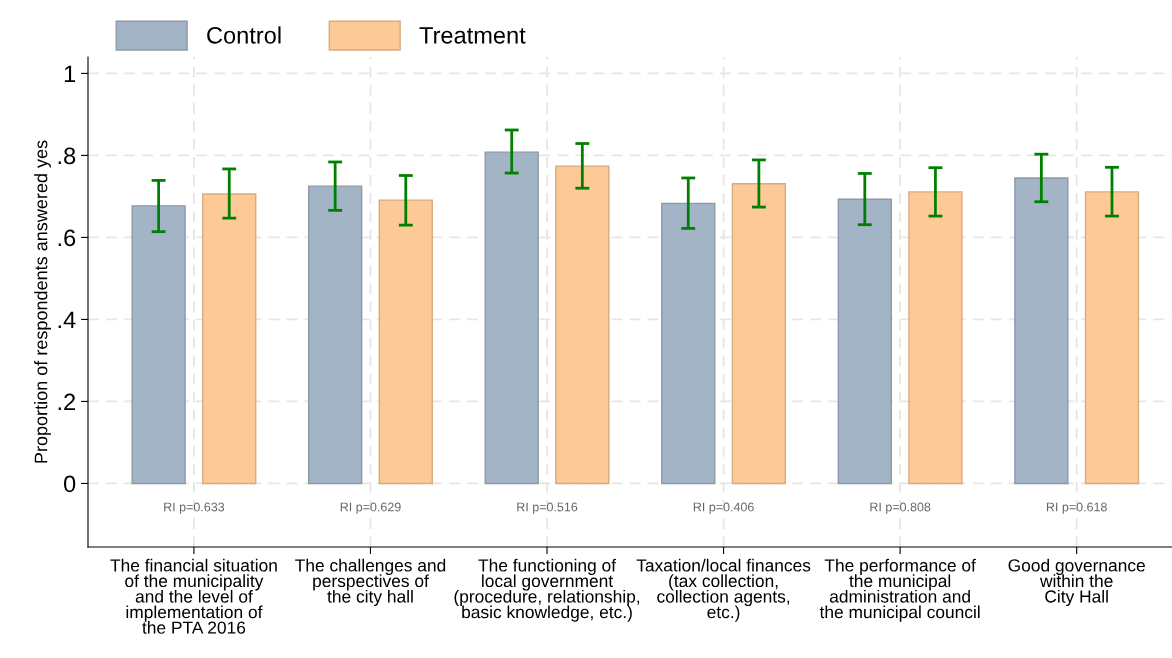 This screenshot has height=658, width=1172. What do you see at coordinates (244, 35) in the screenshot?
I see `legend-label: Control` at bounding box center [244, 35].